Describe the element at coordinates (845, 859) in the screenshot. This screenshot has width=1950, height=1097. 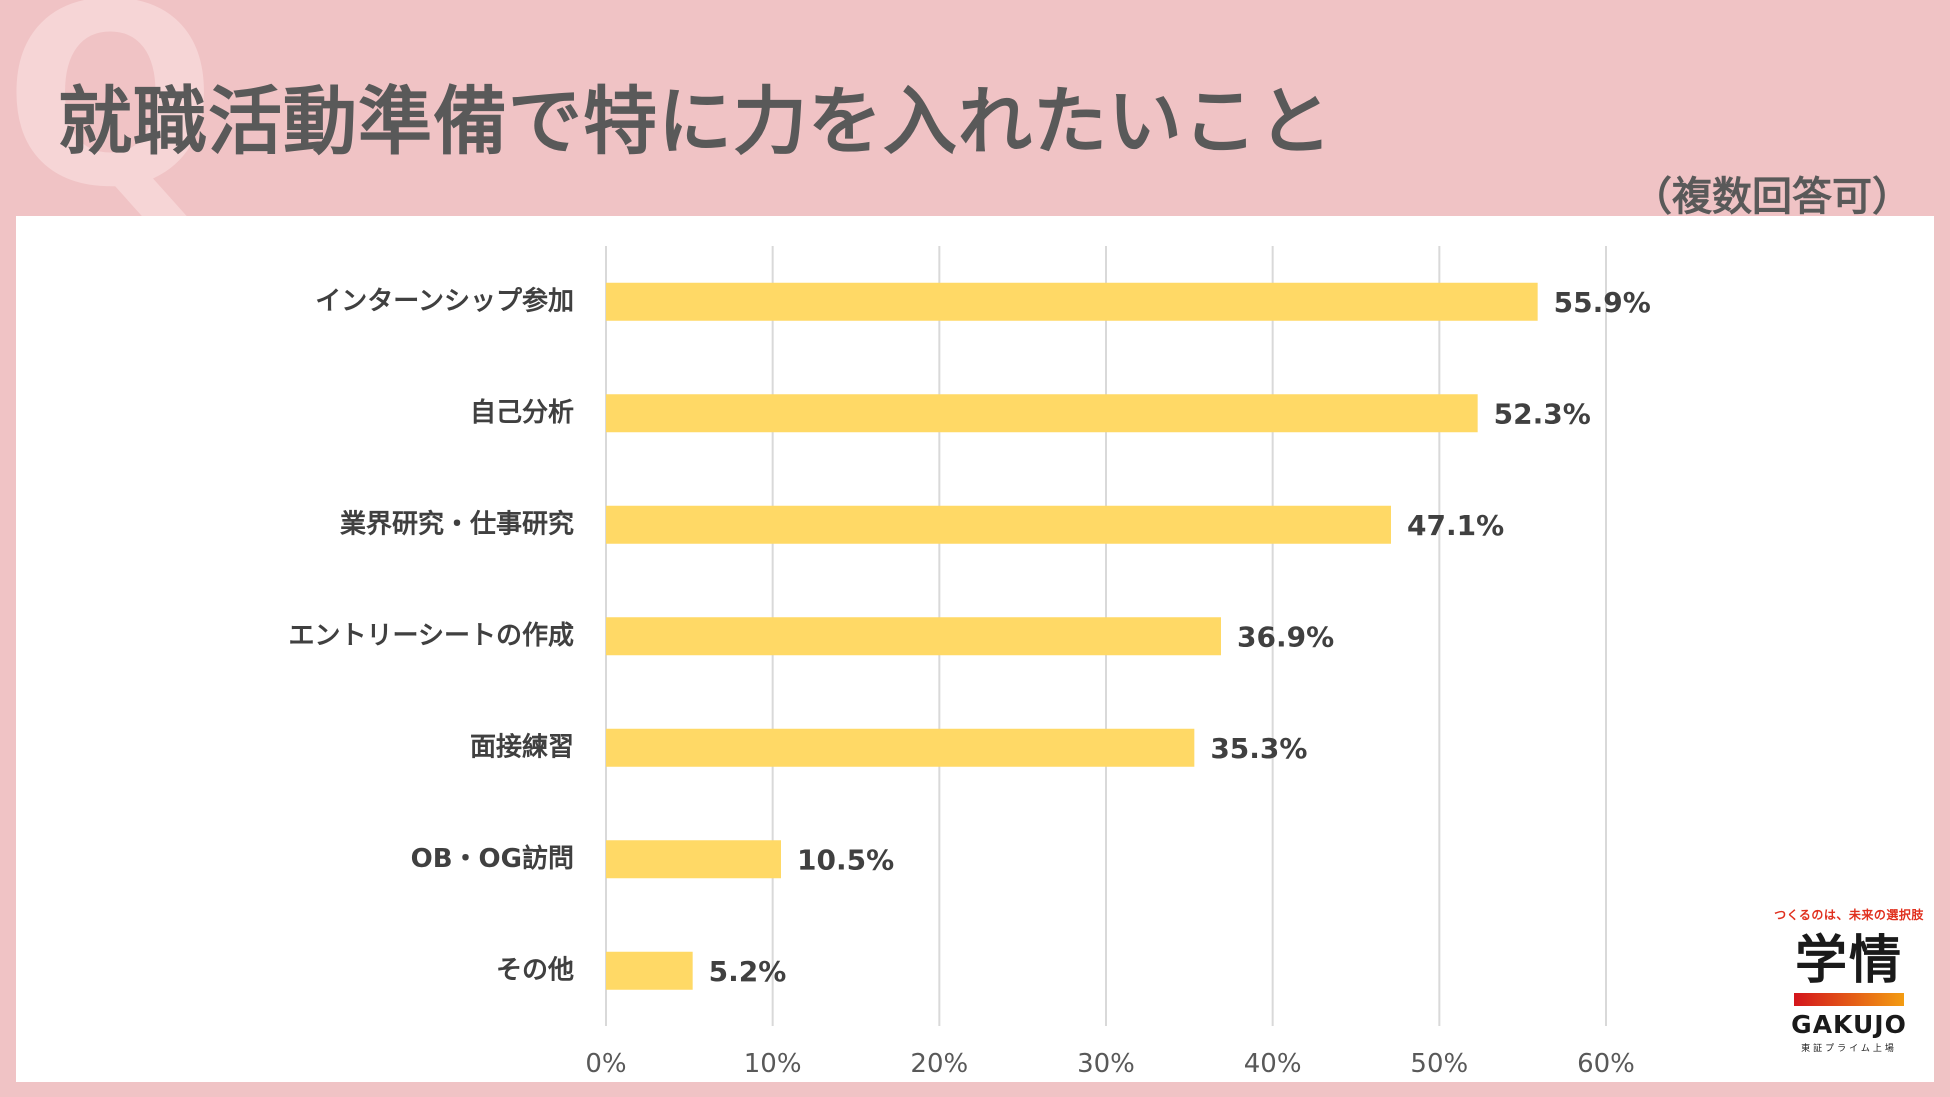
I see `value-label: 10.5%` at that location.